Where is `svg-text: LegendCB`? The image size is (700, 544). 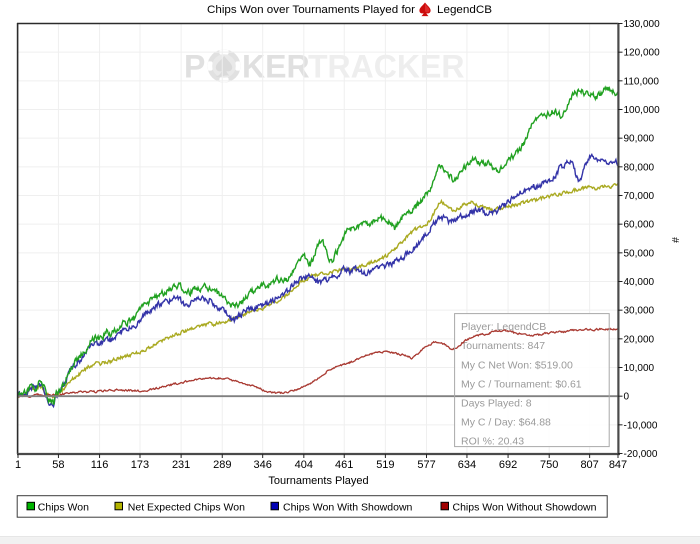 svg-text: LegendCB is located at coordinates (464, 10).